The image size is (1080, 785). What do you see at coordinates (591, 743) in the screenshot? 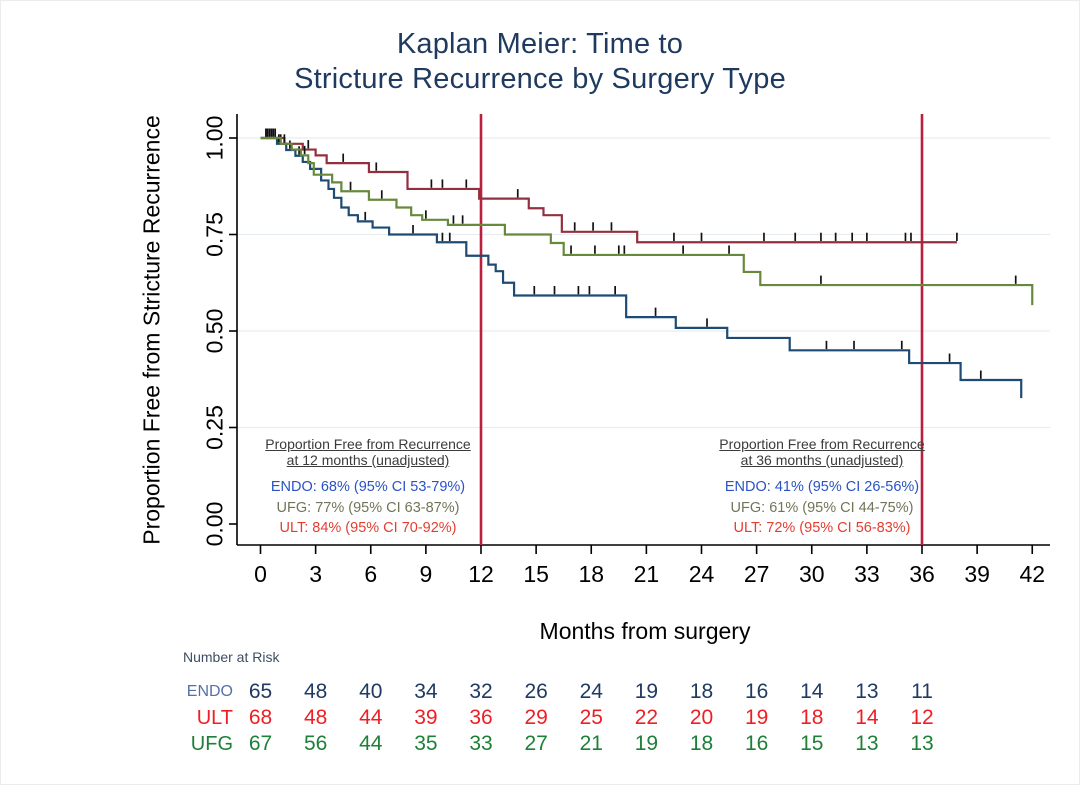
I see `risk-value: 21` at bounding box center [591, 743].